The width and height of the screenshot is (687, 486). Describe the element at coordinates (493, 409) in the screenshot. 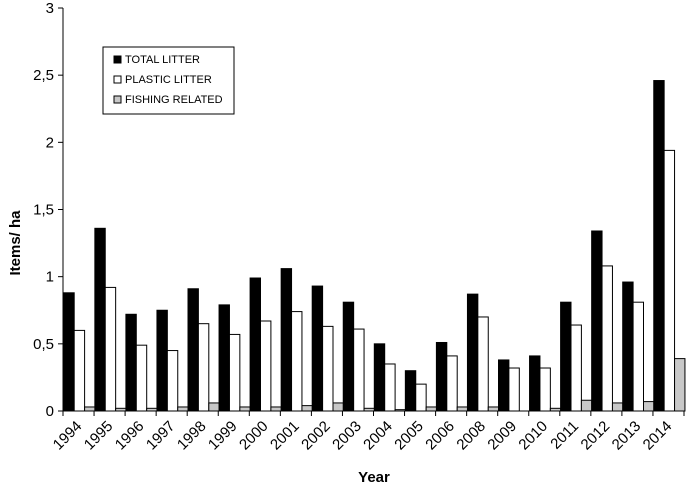

I see `bar-fishing-related-2008` at that location.